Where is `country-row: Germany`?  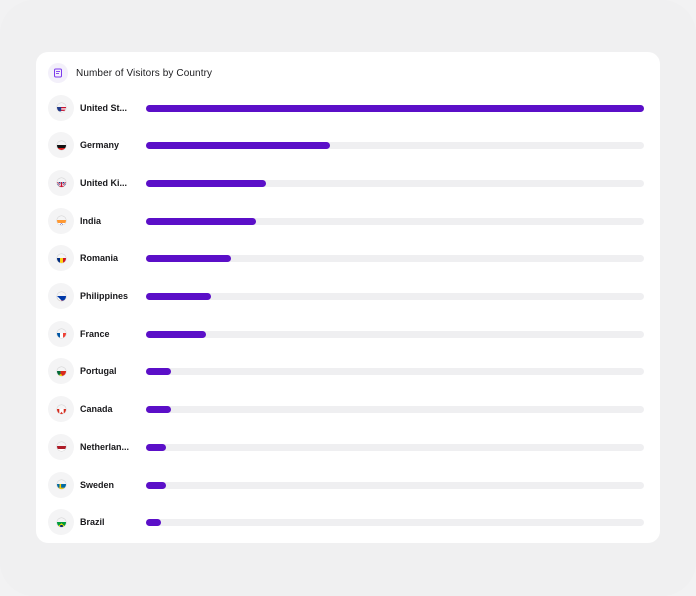
country-row: Germany is located at coordinates (348, 145).